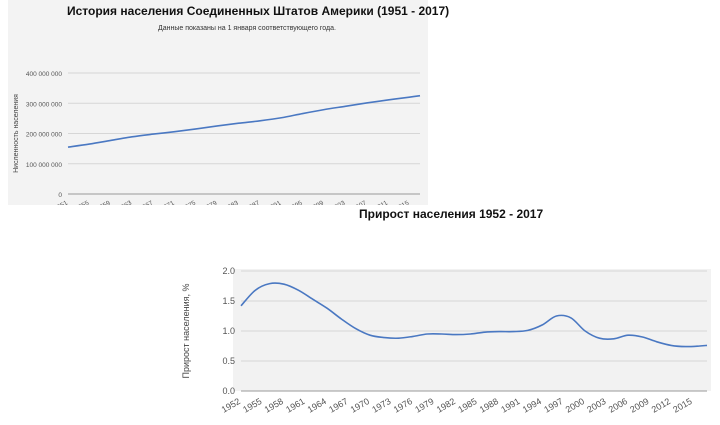 The height and width of the screenshot is (425, 720). I want to click on x-tick-label: 1987, so click(253, 202).